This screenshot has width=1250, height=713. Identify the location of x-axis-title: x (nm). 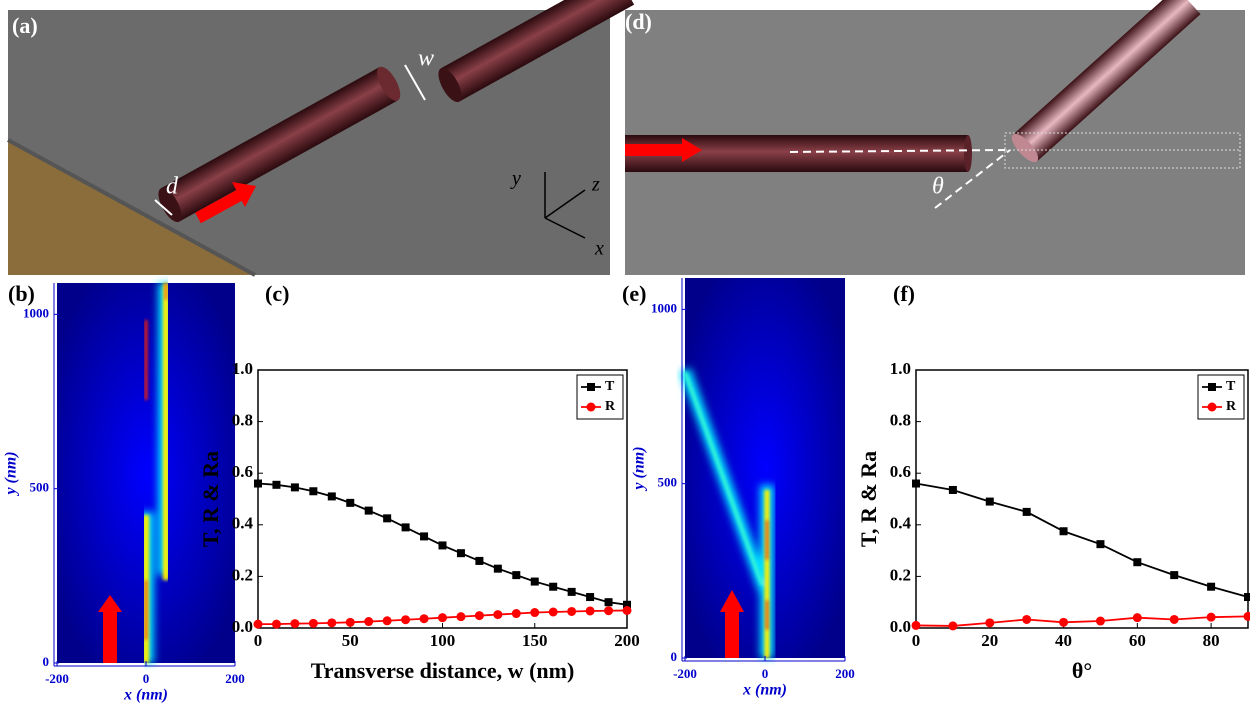
(145, 695).